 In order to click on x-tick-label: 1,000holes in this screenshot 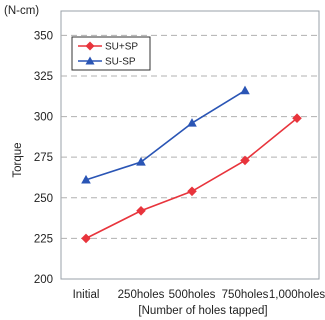, I will do `click(297, 295)`.